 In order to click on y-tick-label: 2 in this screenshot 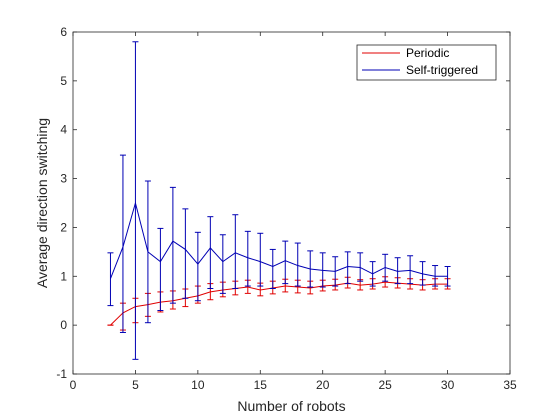, I will do `click(63, 227)`.